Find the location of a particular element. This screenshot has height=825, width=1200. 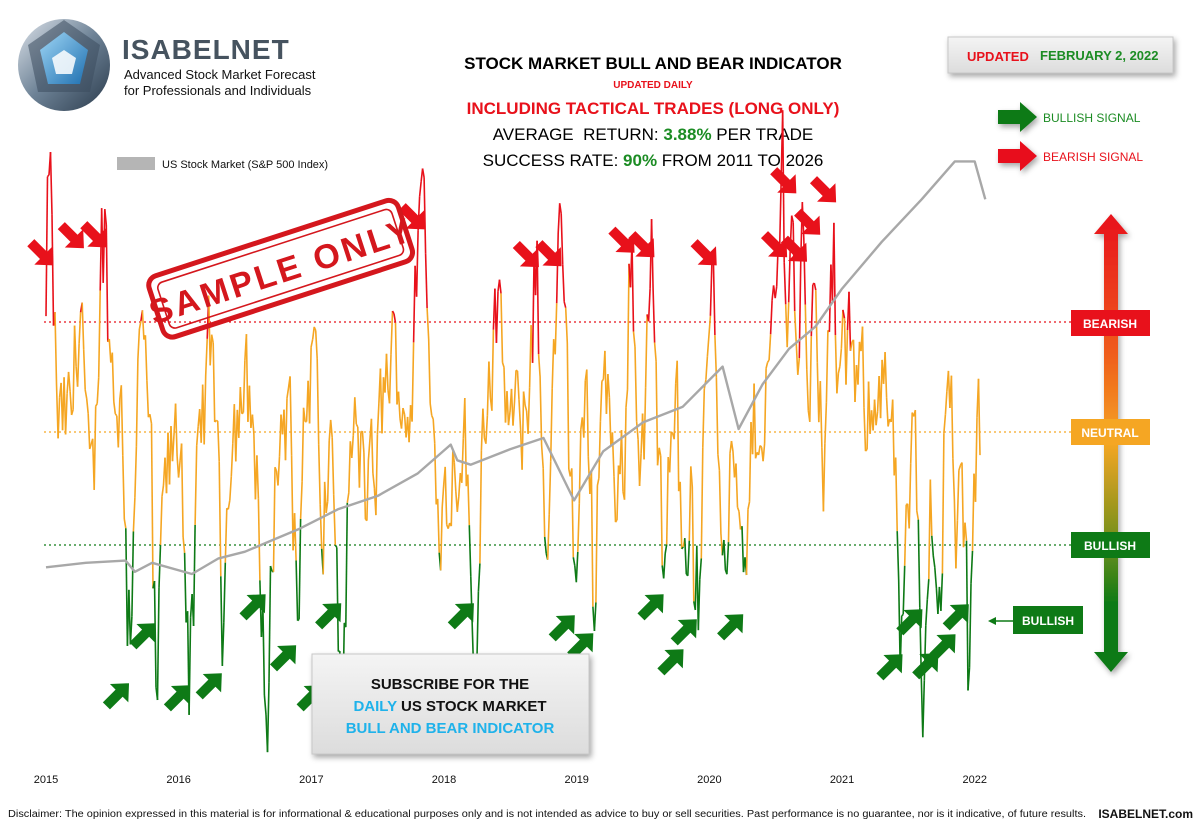

subscribe-box is located at coordinates (450, 704).